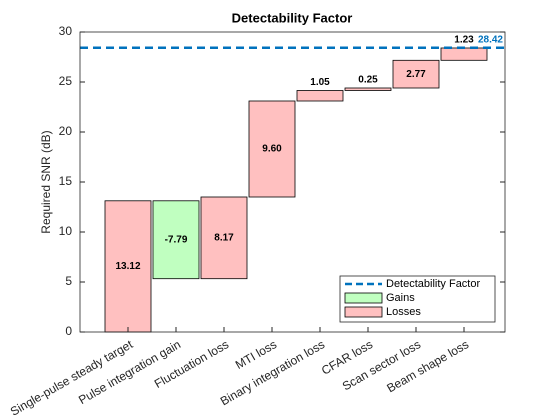  I want to click on y-tick-label: 5, so click(68, 281).